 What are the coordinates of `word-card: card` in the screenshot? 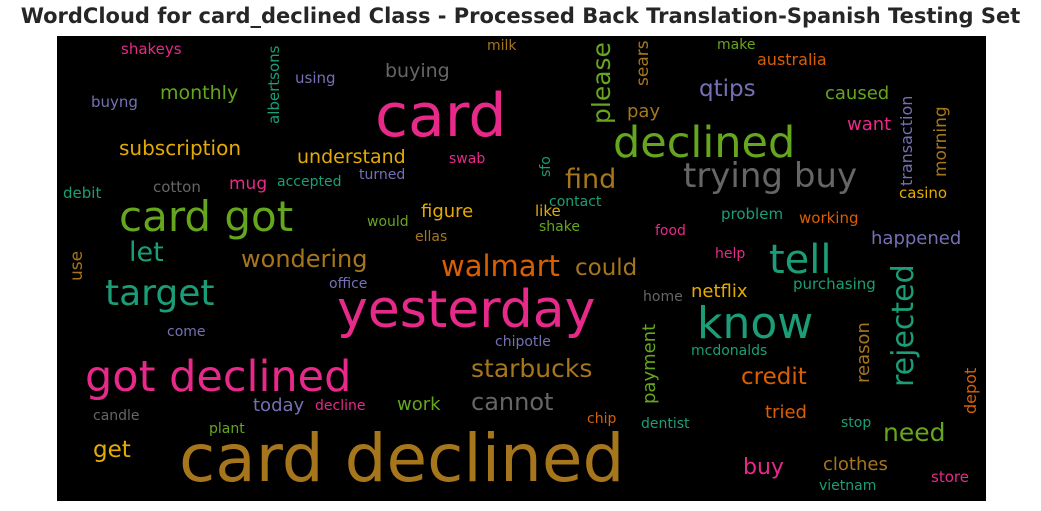 It's located at (441, 116).